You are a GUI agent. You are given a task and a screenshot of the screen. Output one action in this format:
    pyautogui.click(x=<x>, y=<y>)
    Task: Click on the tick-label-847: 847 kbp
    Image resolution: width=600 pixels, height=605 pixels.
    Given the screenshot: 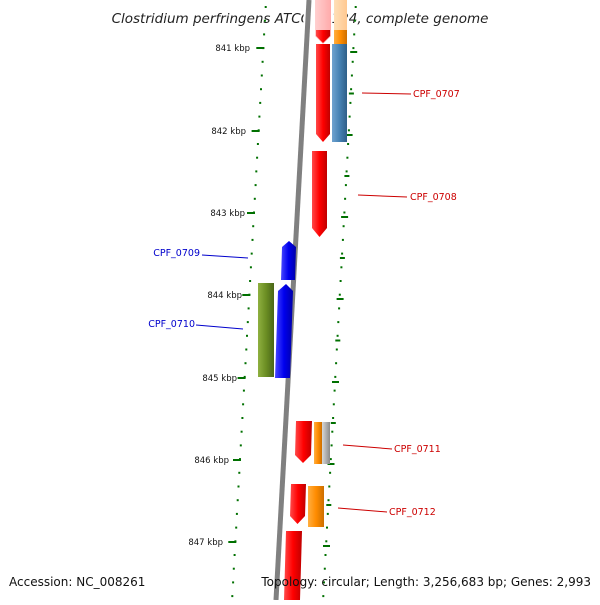 What is the action you would take?
    pyautogui.click(x=205, y=543)
    